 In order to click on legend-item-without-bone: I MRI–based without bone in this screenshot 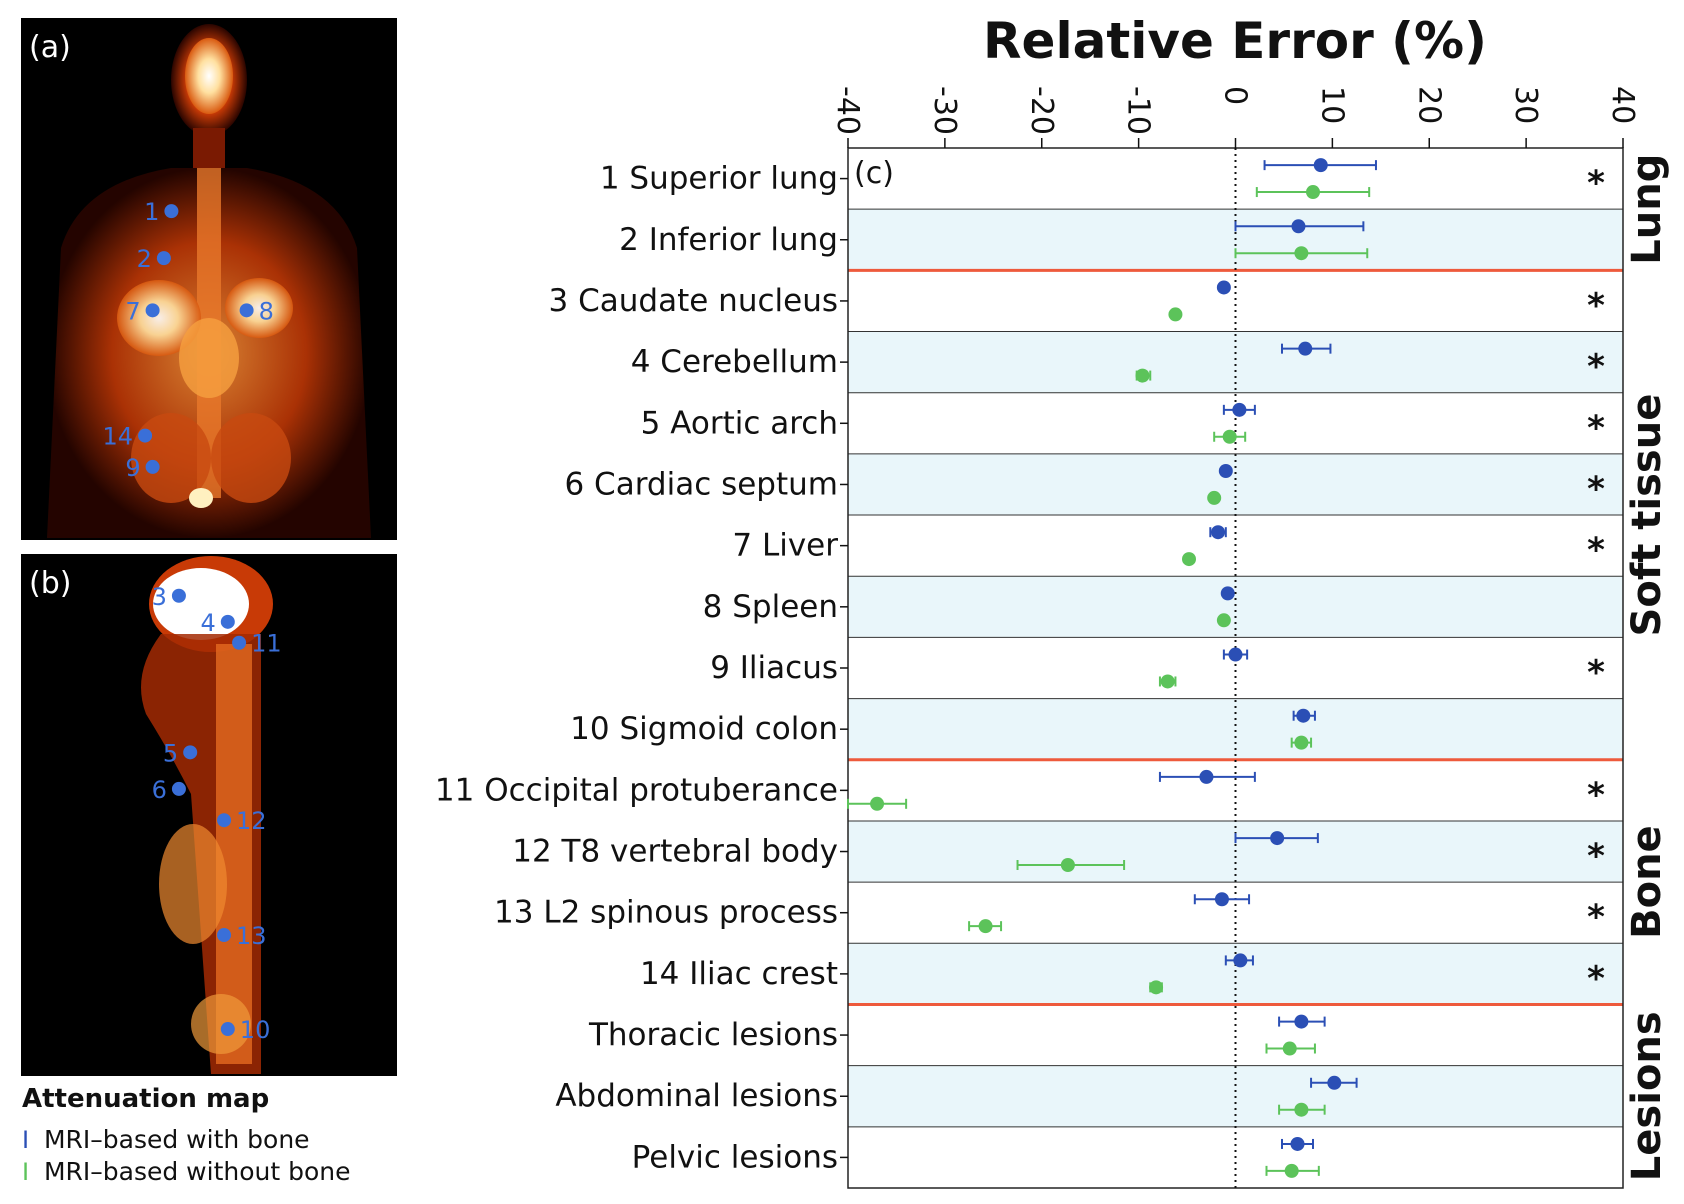, I will do `click(186, 1172)`.